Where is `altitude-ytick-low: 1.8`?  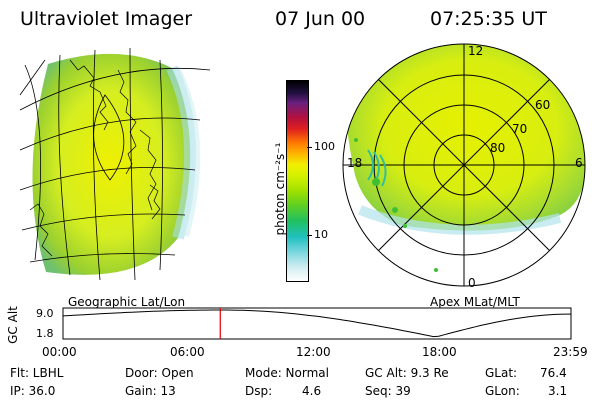
altitude-ytick-low: 1.8 is located at coordinates (45, 333).